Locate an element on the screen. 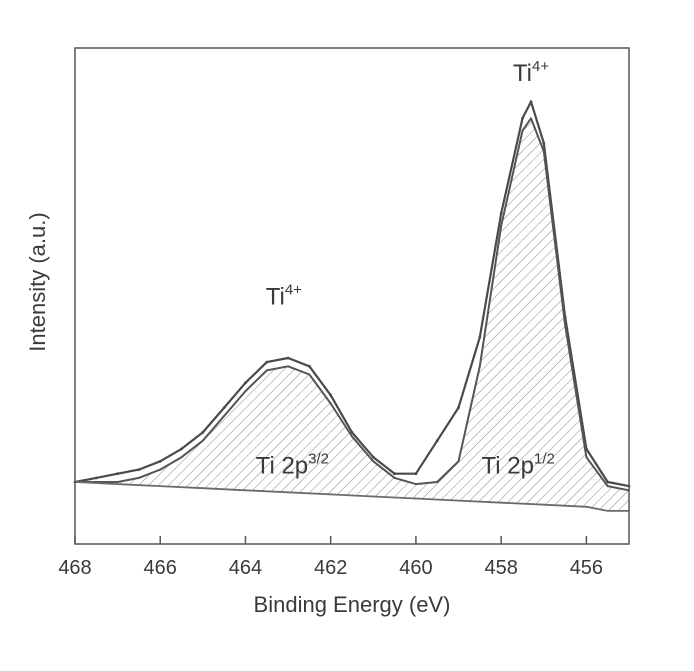  x-tick-label: 462 is located at coordinates (330, 568).